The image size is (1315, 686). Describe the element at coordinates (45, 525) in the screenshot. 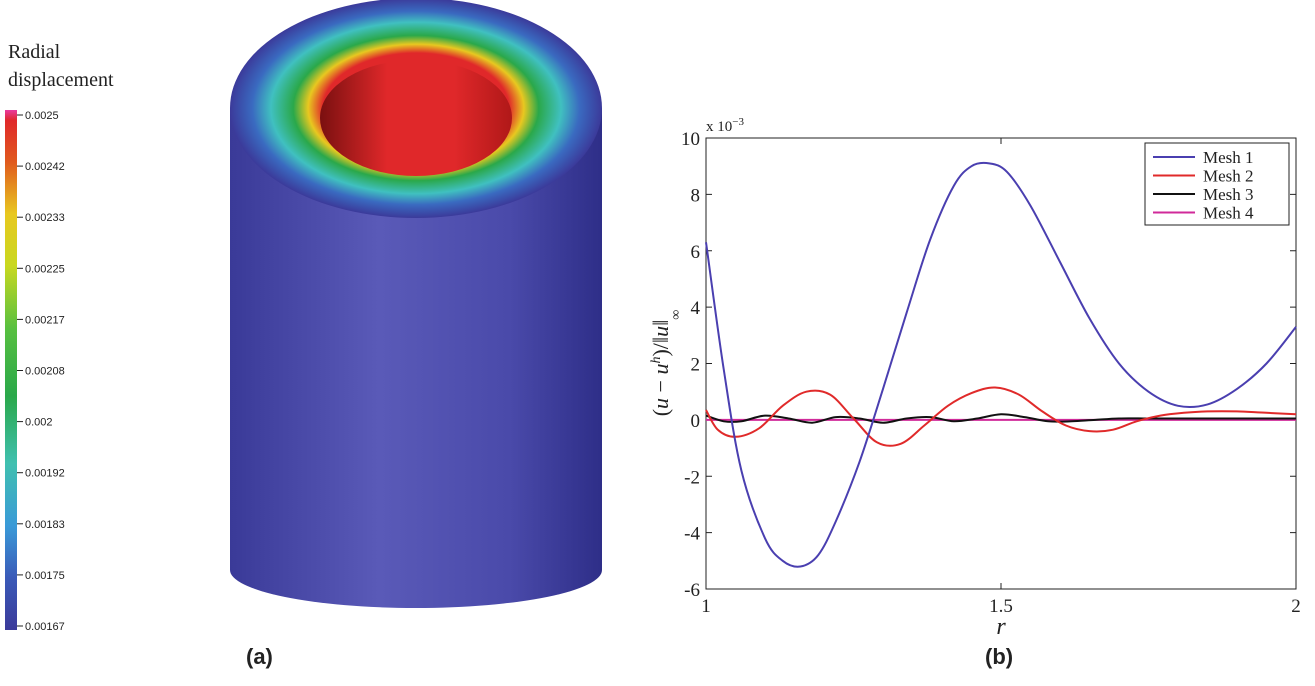

I see `colorbar-tick-label: 0.00183` at that location.